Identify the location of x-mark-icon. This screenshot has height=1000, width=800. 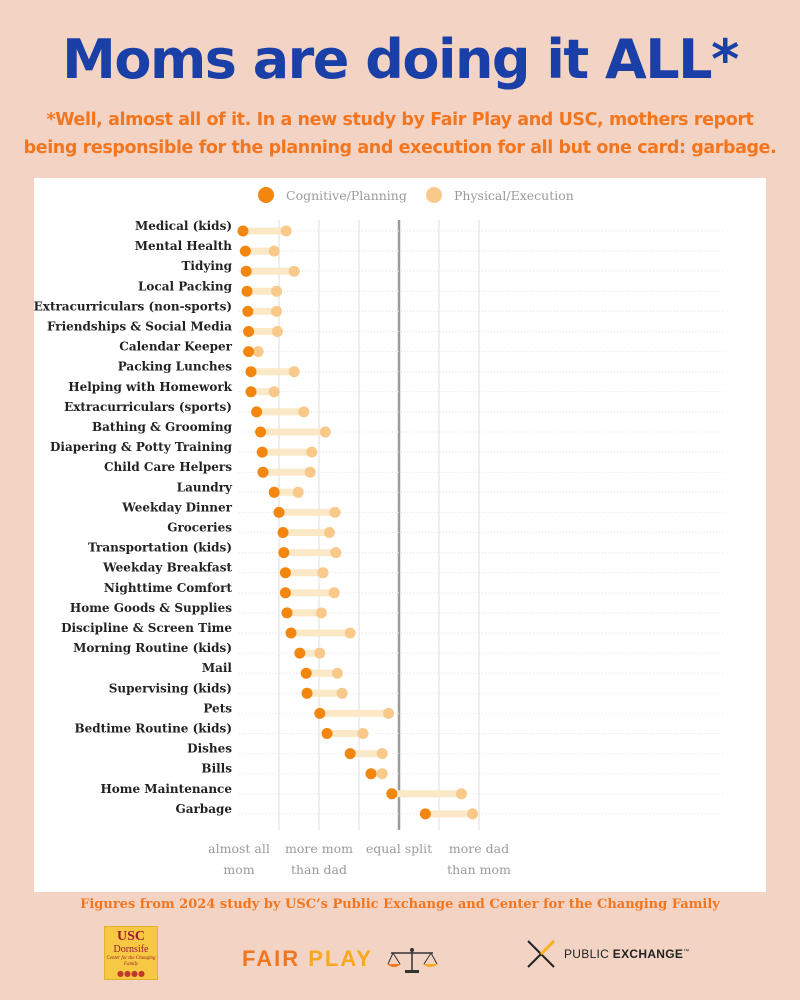
(541, 953).